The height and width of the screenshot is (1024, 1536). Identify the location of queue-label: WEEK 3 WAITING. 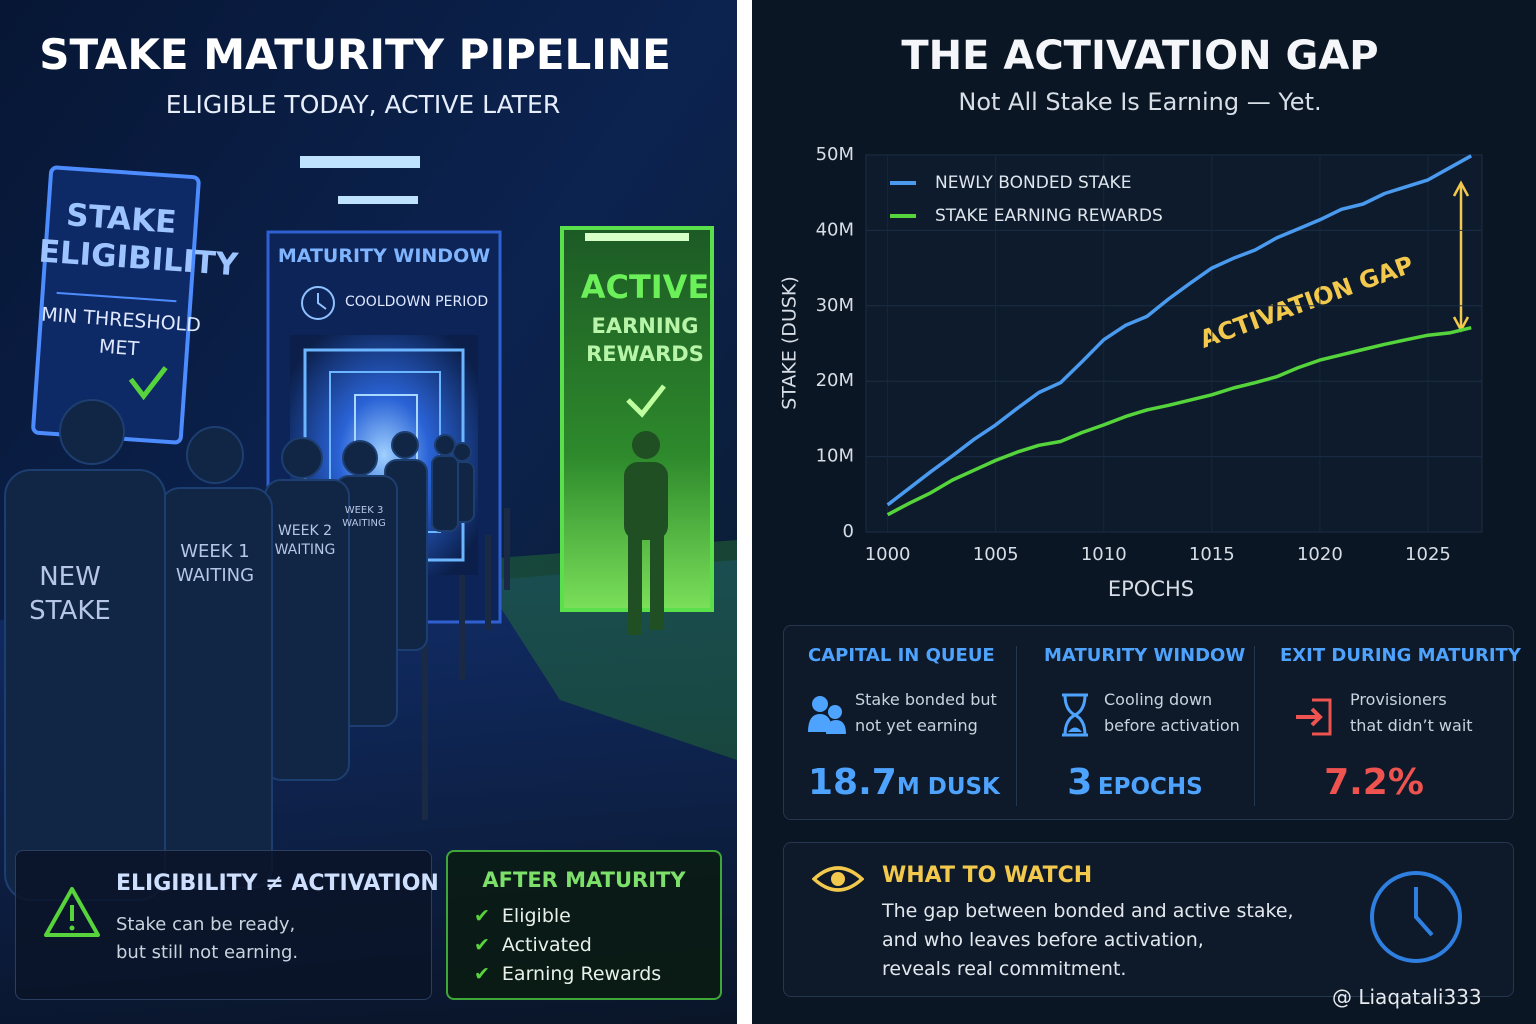
(364, 517).